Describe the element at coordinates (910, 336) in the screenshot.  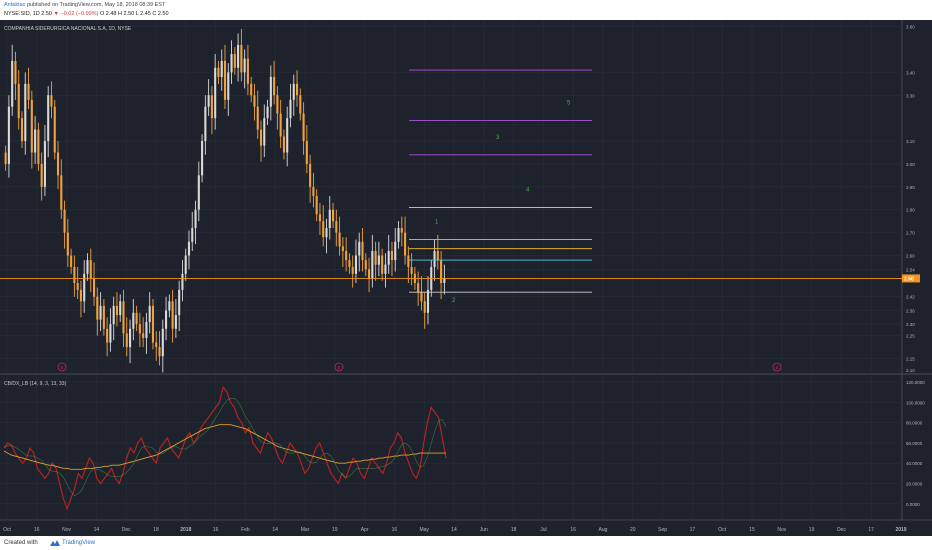
I see `y-tick-label: 2.25` at that location.